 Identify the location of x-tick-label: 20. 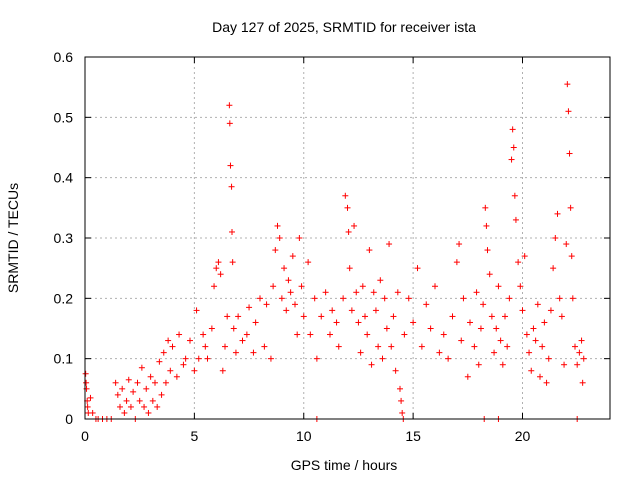
(523, 436).